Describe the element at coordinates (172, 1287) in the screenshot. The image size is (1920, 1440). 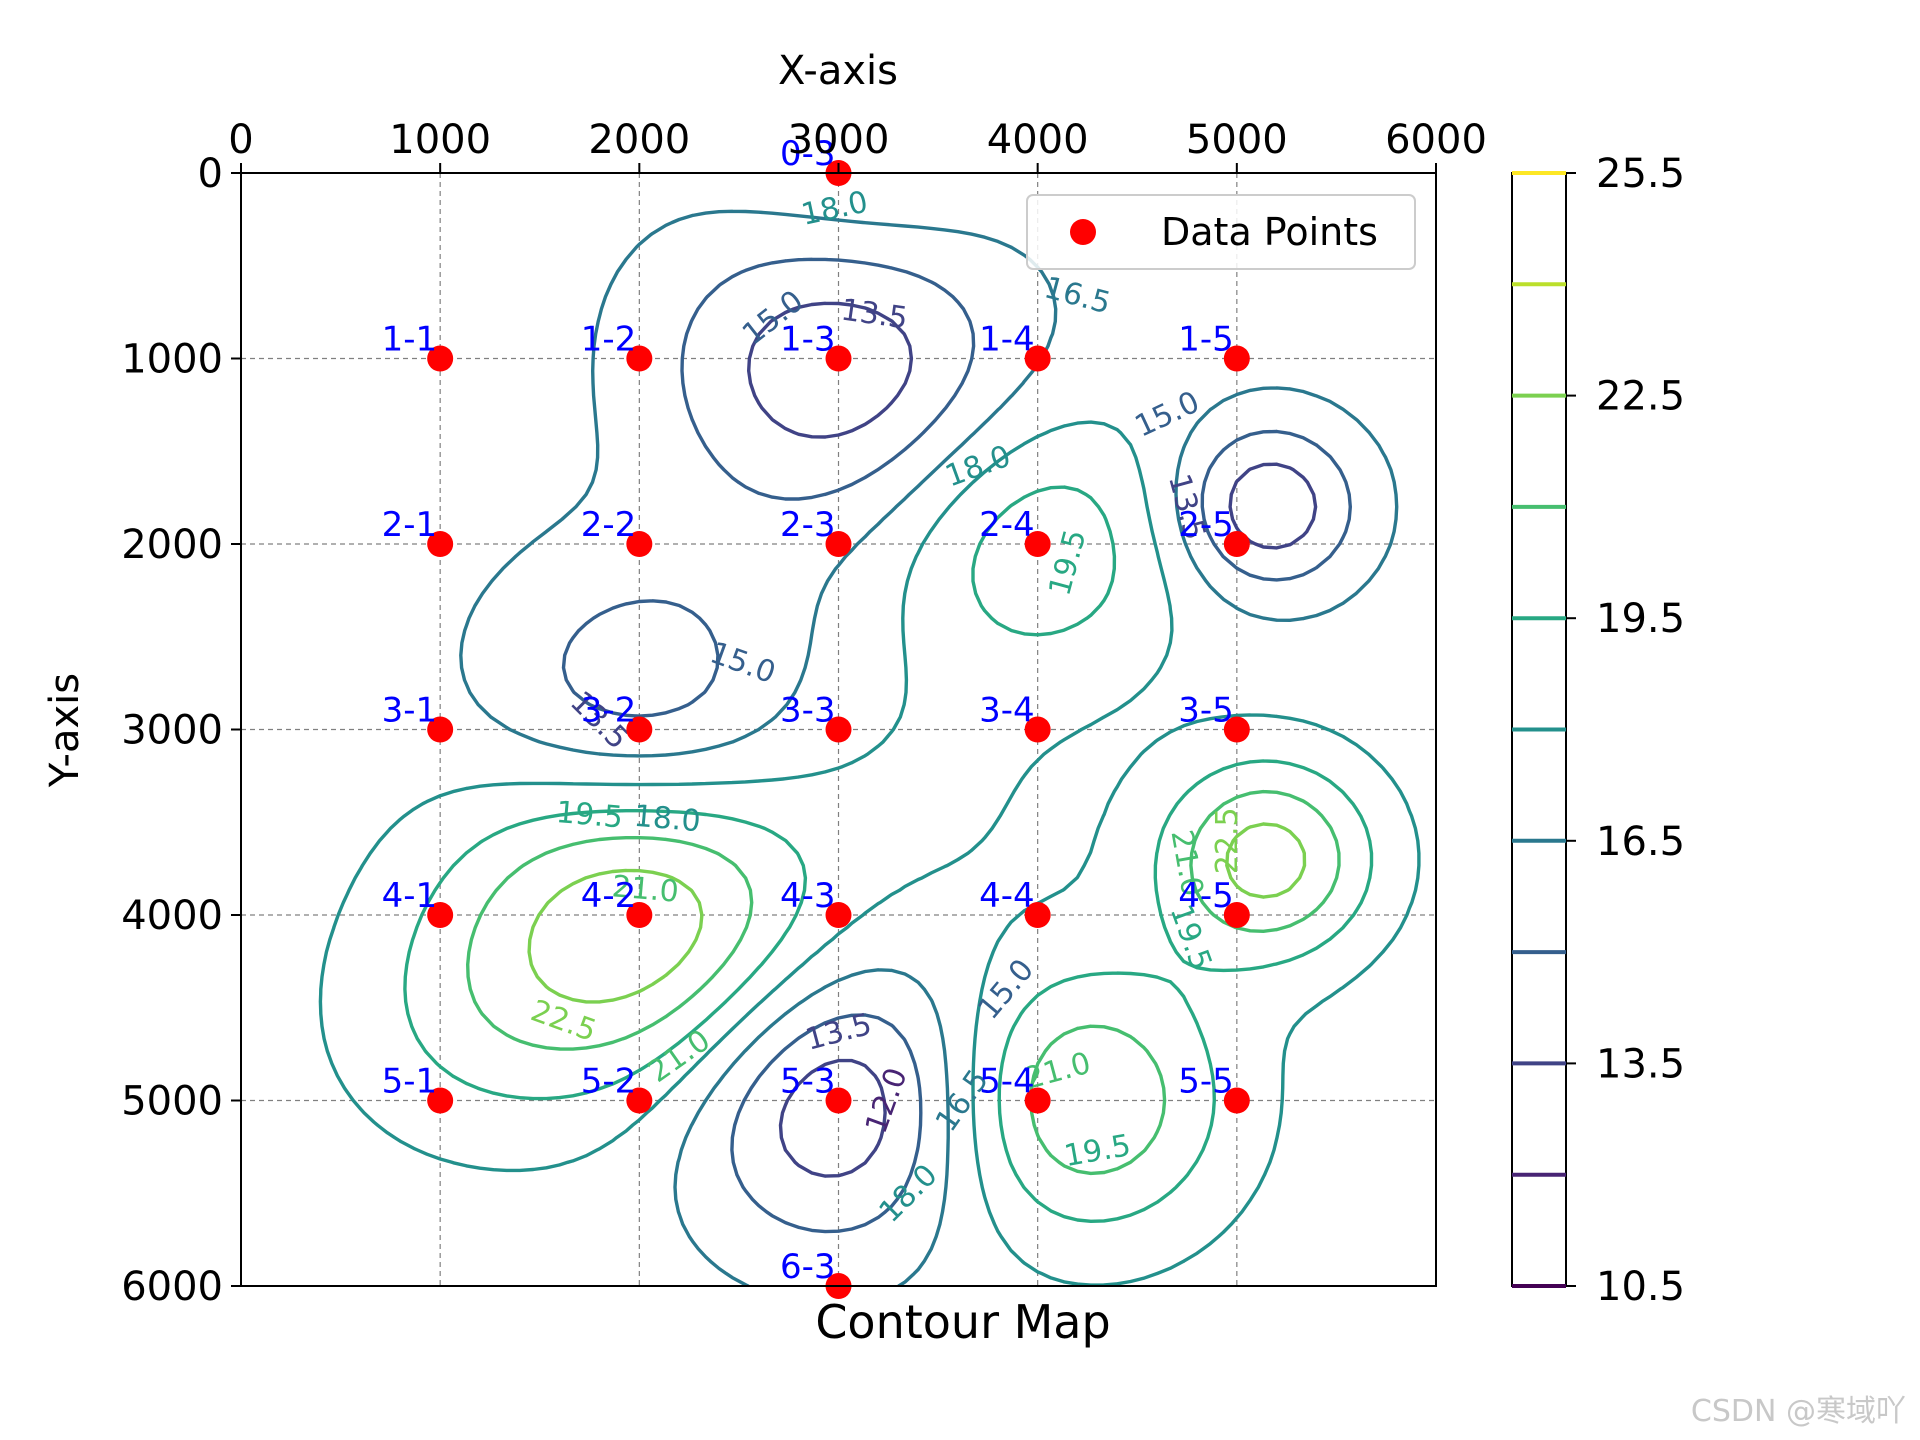
I see `y-tick-label: 6000` at that location.